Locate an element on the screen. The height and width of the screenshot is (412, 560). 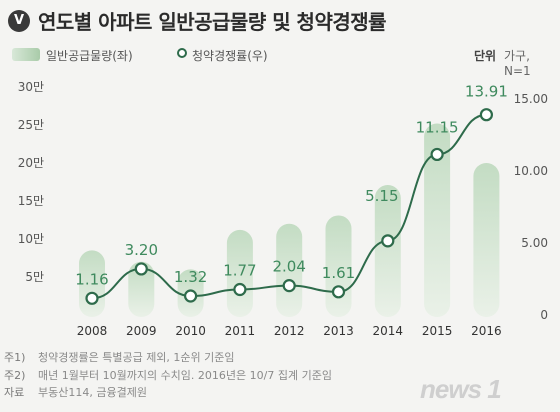
v-badge-icon: V is located at coordinates (19, 20).